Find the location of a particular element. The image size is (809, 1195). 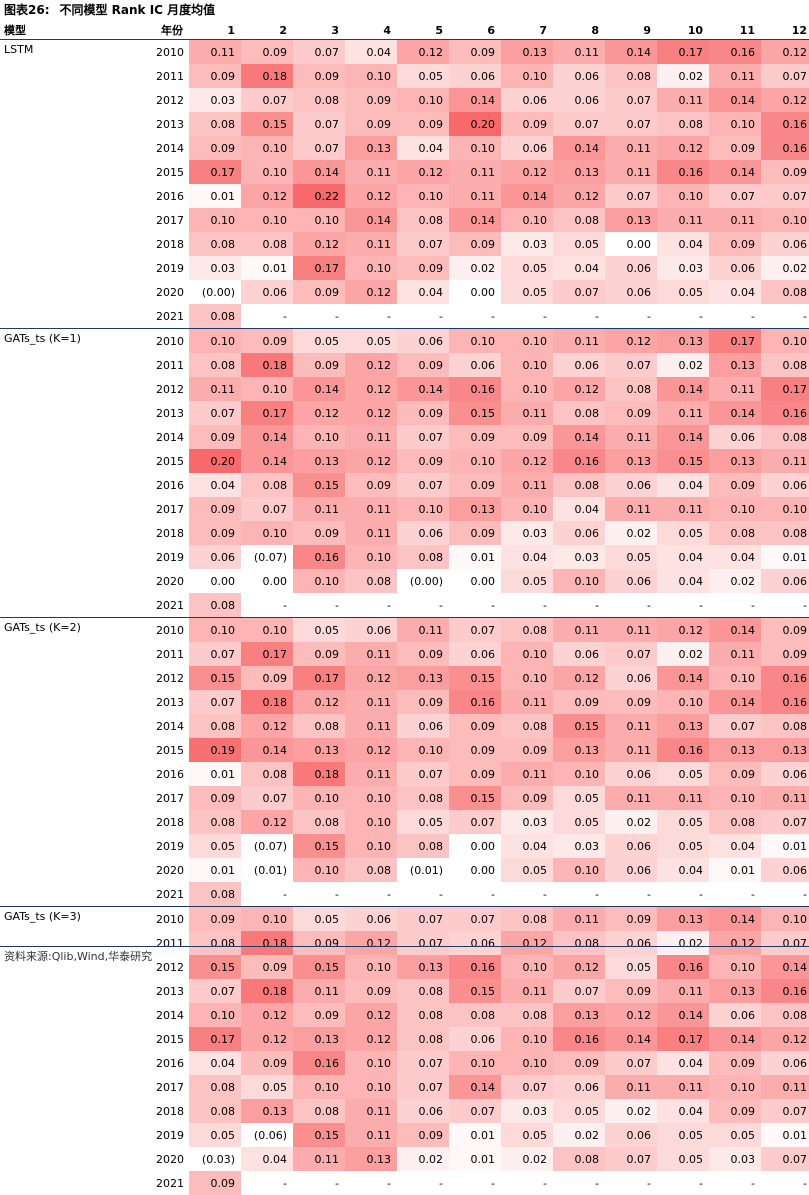

year-cell: 2020 is located at coordinates (169, 870).